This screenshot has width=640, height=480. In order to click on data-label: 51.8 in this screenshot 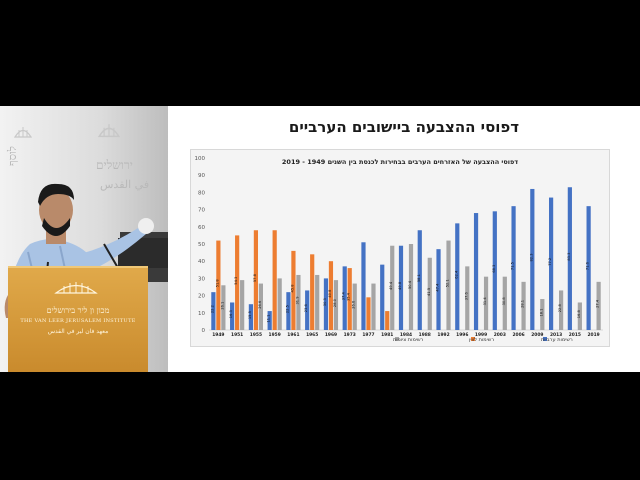, I will do `click(217, 283)`.